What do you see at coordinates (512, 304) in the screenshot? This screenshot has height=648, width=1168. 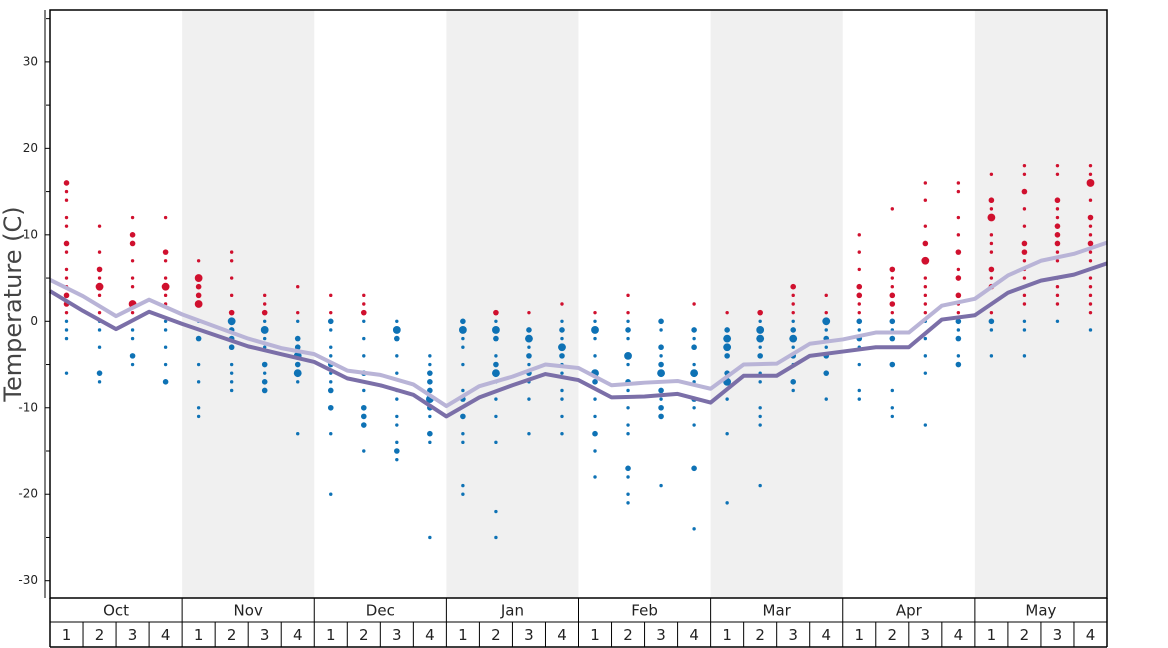 I see `month-shade` at bounding box center [512, 304].